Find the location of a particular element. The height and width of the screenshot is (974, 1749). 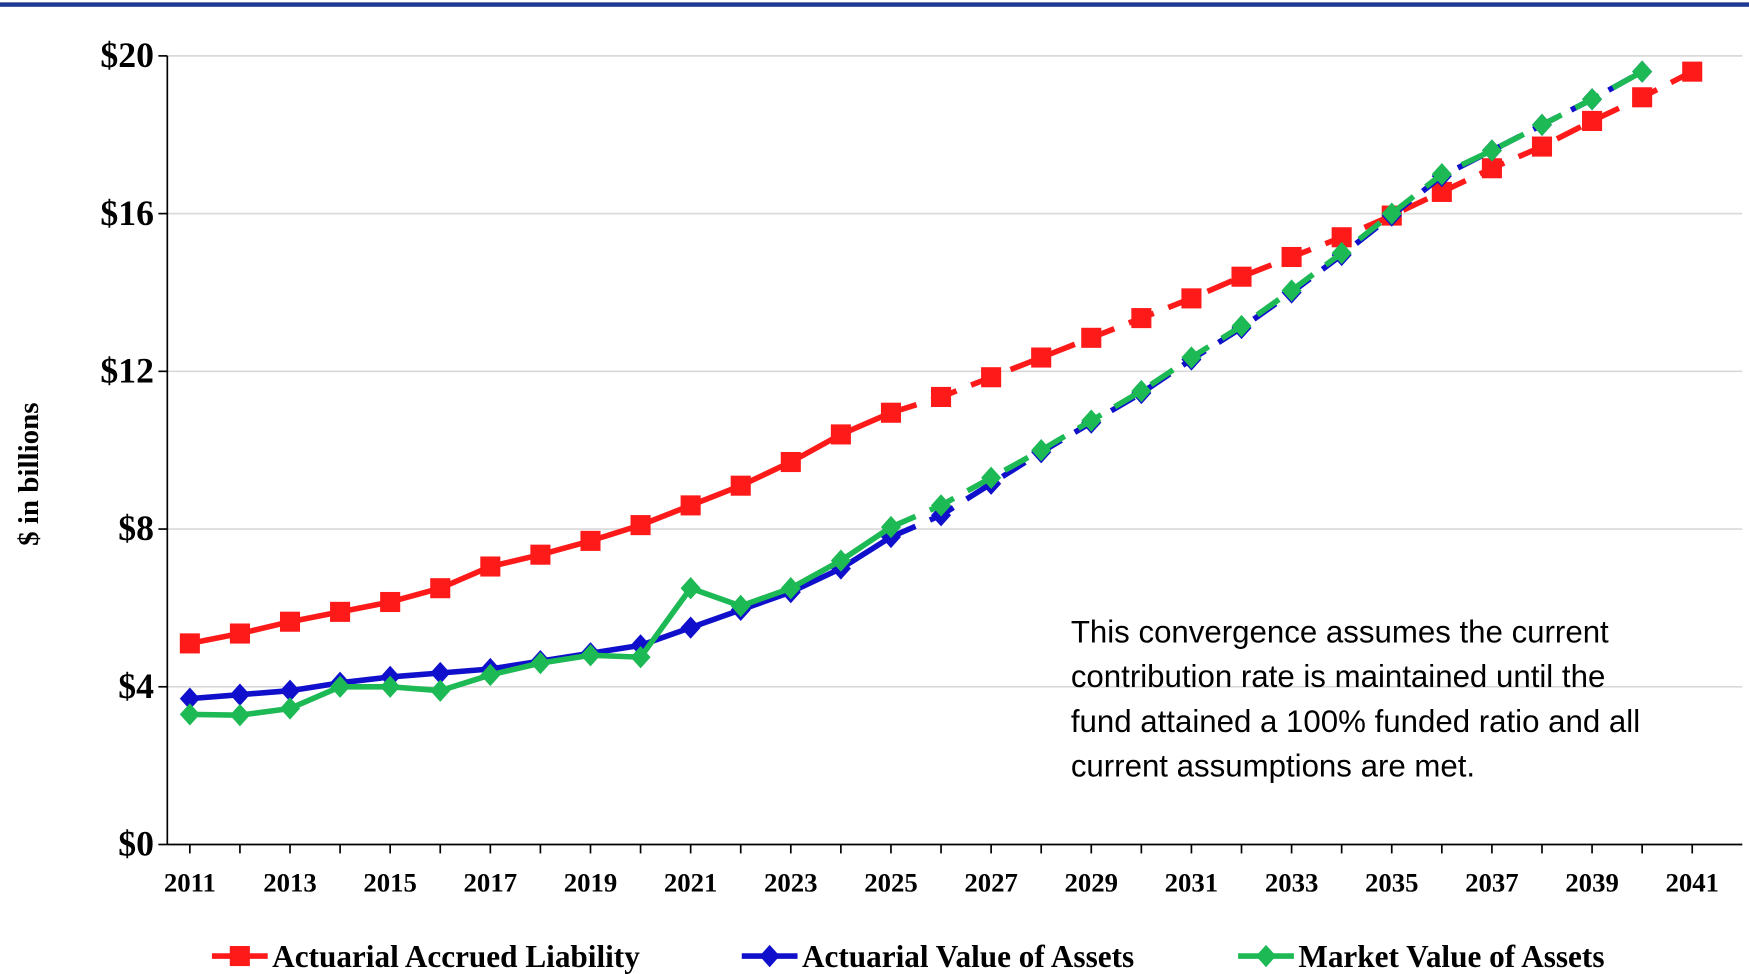

x-tick-label: 2023 is located at coordinates (791, 882).